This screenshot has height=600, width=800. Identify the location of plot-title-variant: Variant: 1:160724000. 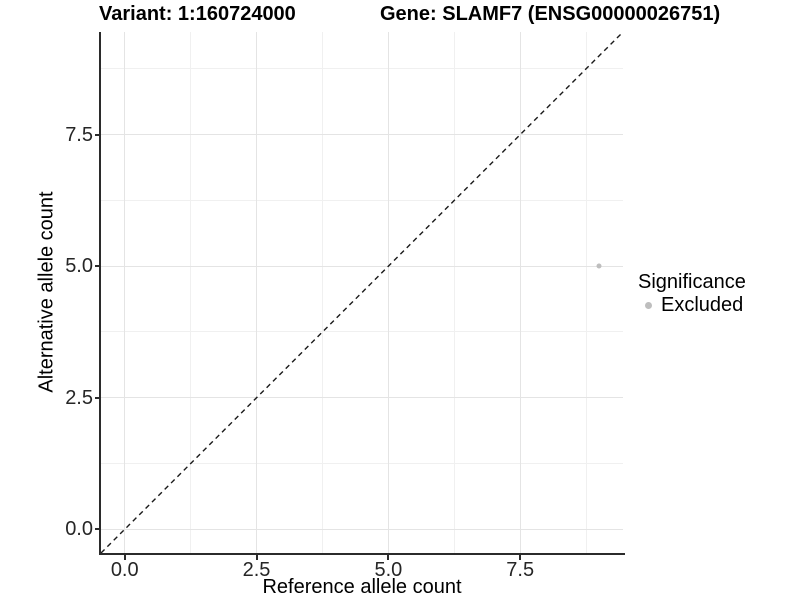
(197, 14).